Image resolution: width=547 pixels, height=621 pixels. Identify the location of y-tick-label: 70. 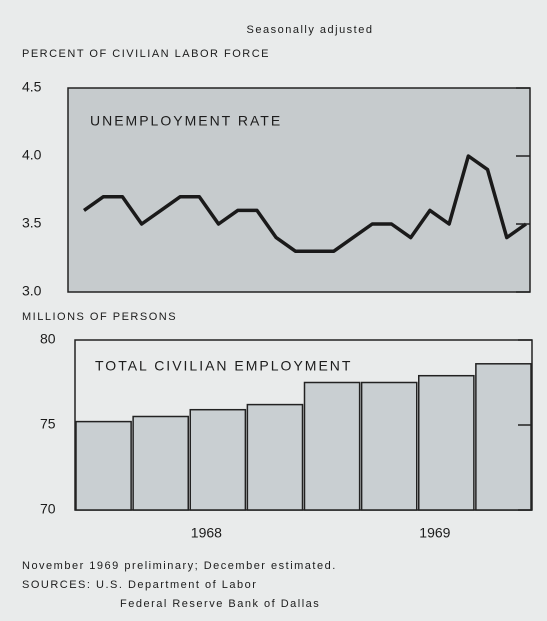
(48, 509).